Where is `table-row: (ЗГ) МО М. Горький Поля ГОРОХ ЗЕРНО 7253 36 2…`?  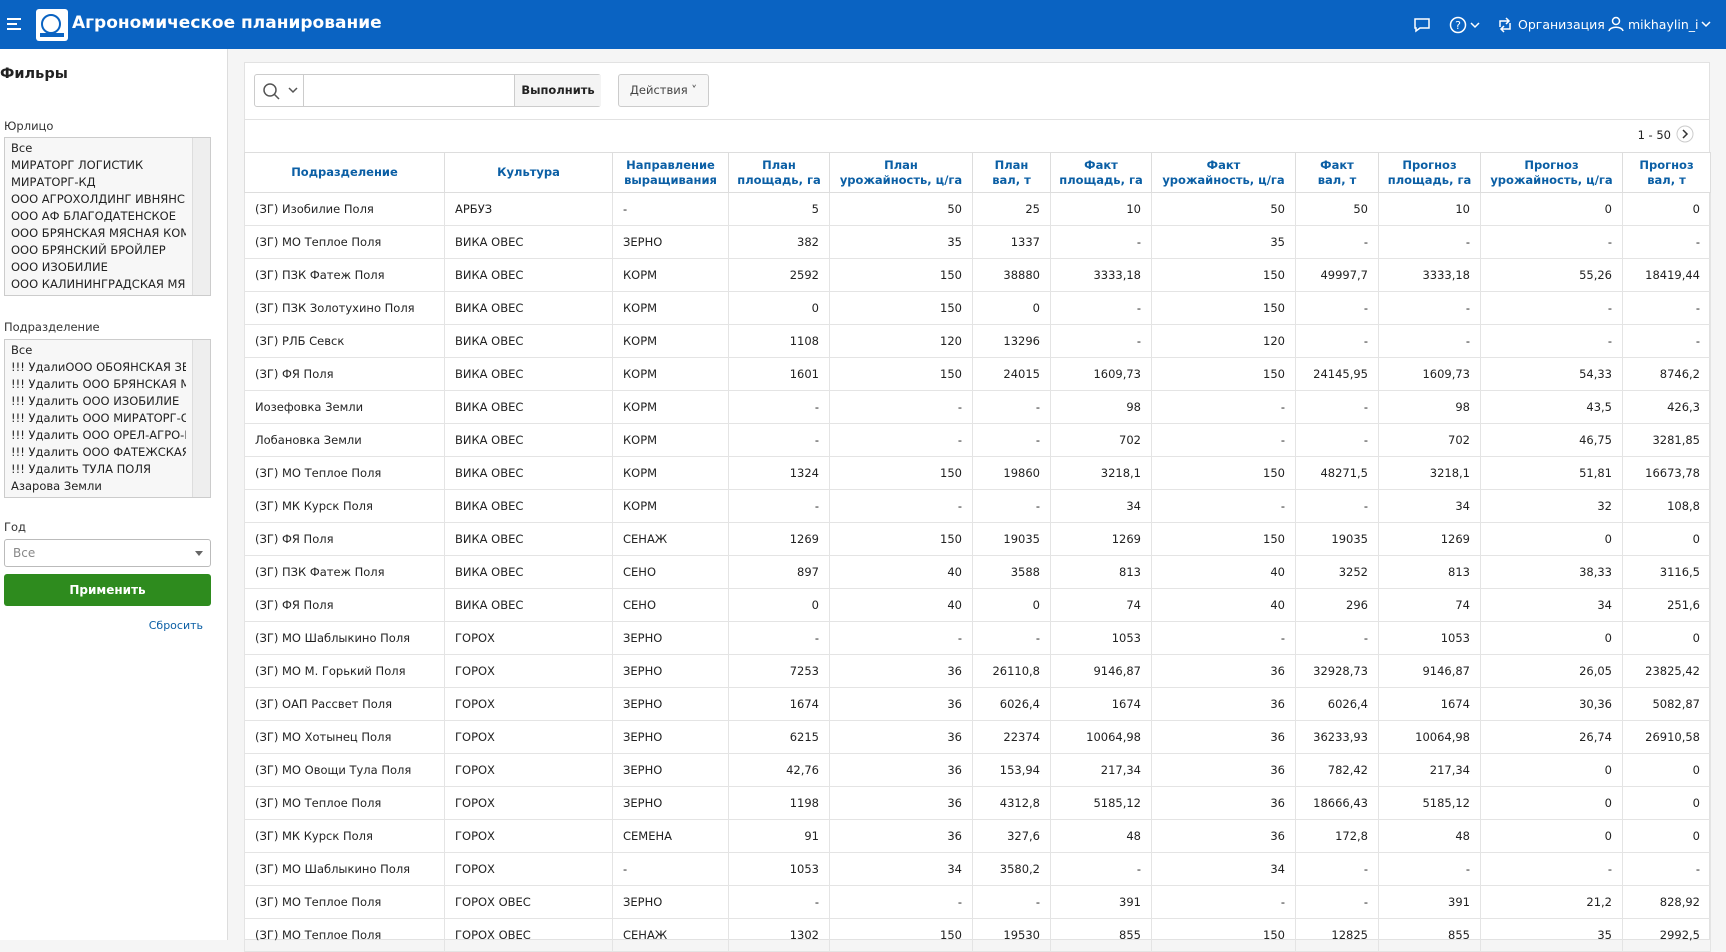 table-row: (ЗГ) МО М. Горький Поля ГОРОХ ЗЕРНО 7253 36 2… is located at coordinates (977, 671).